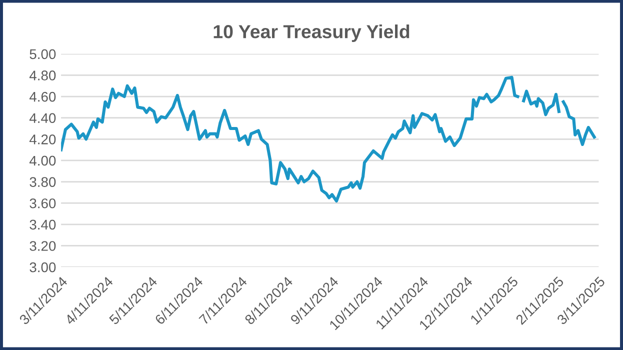  I want to click on y-tick-label: 4.80, so click(42, 75).